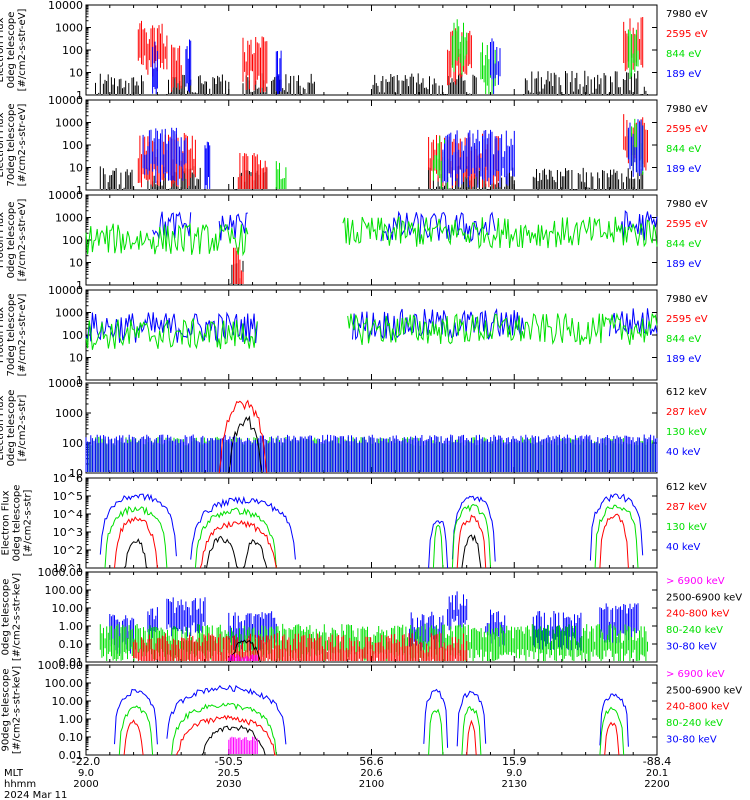  I want to click on y-tick-label: 10^1, so click(68, 568).